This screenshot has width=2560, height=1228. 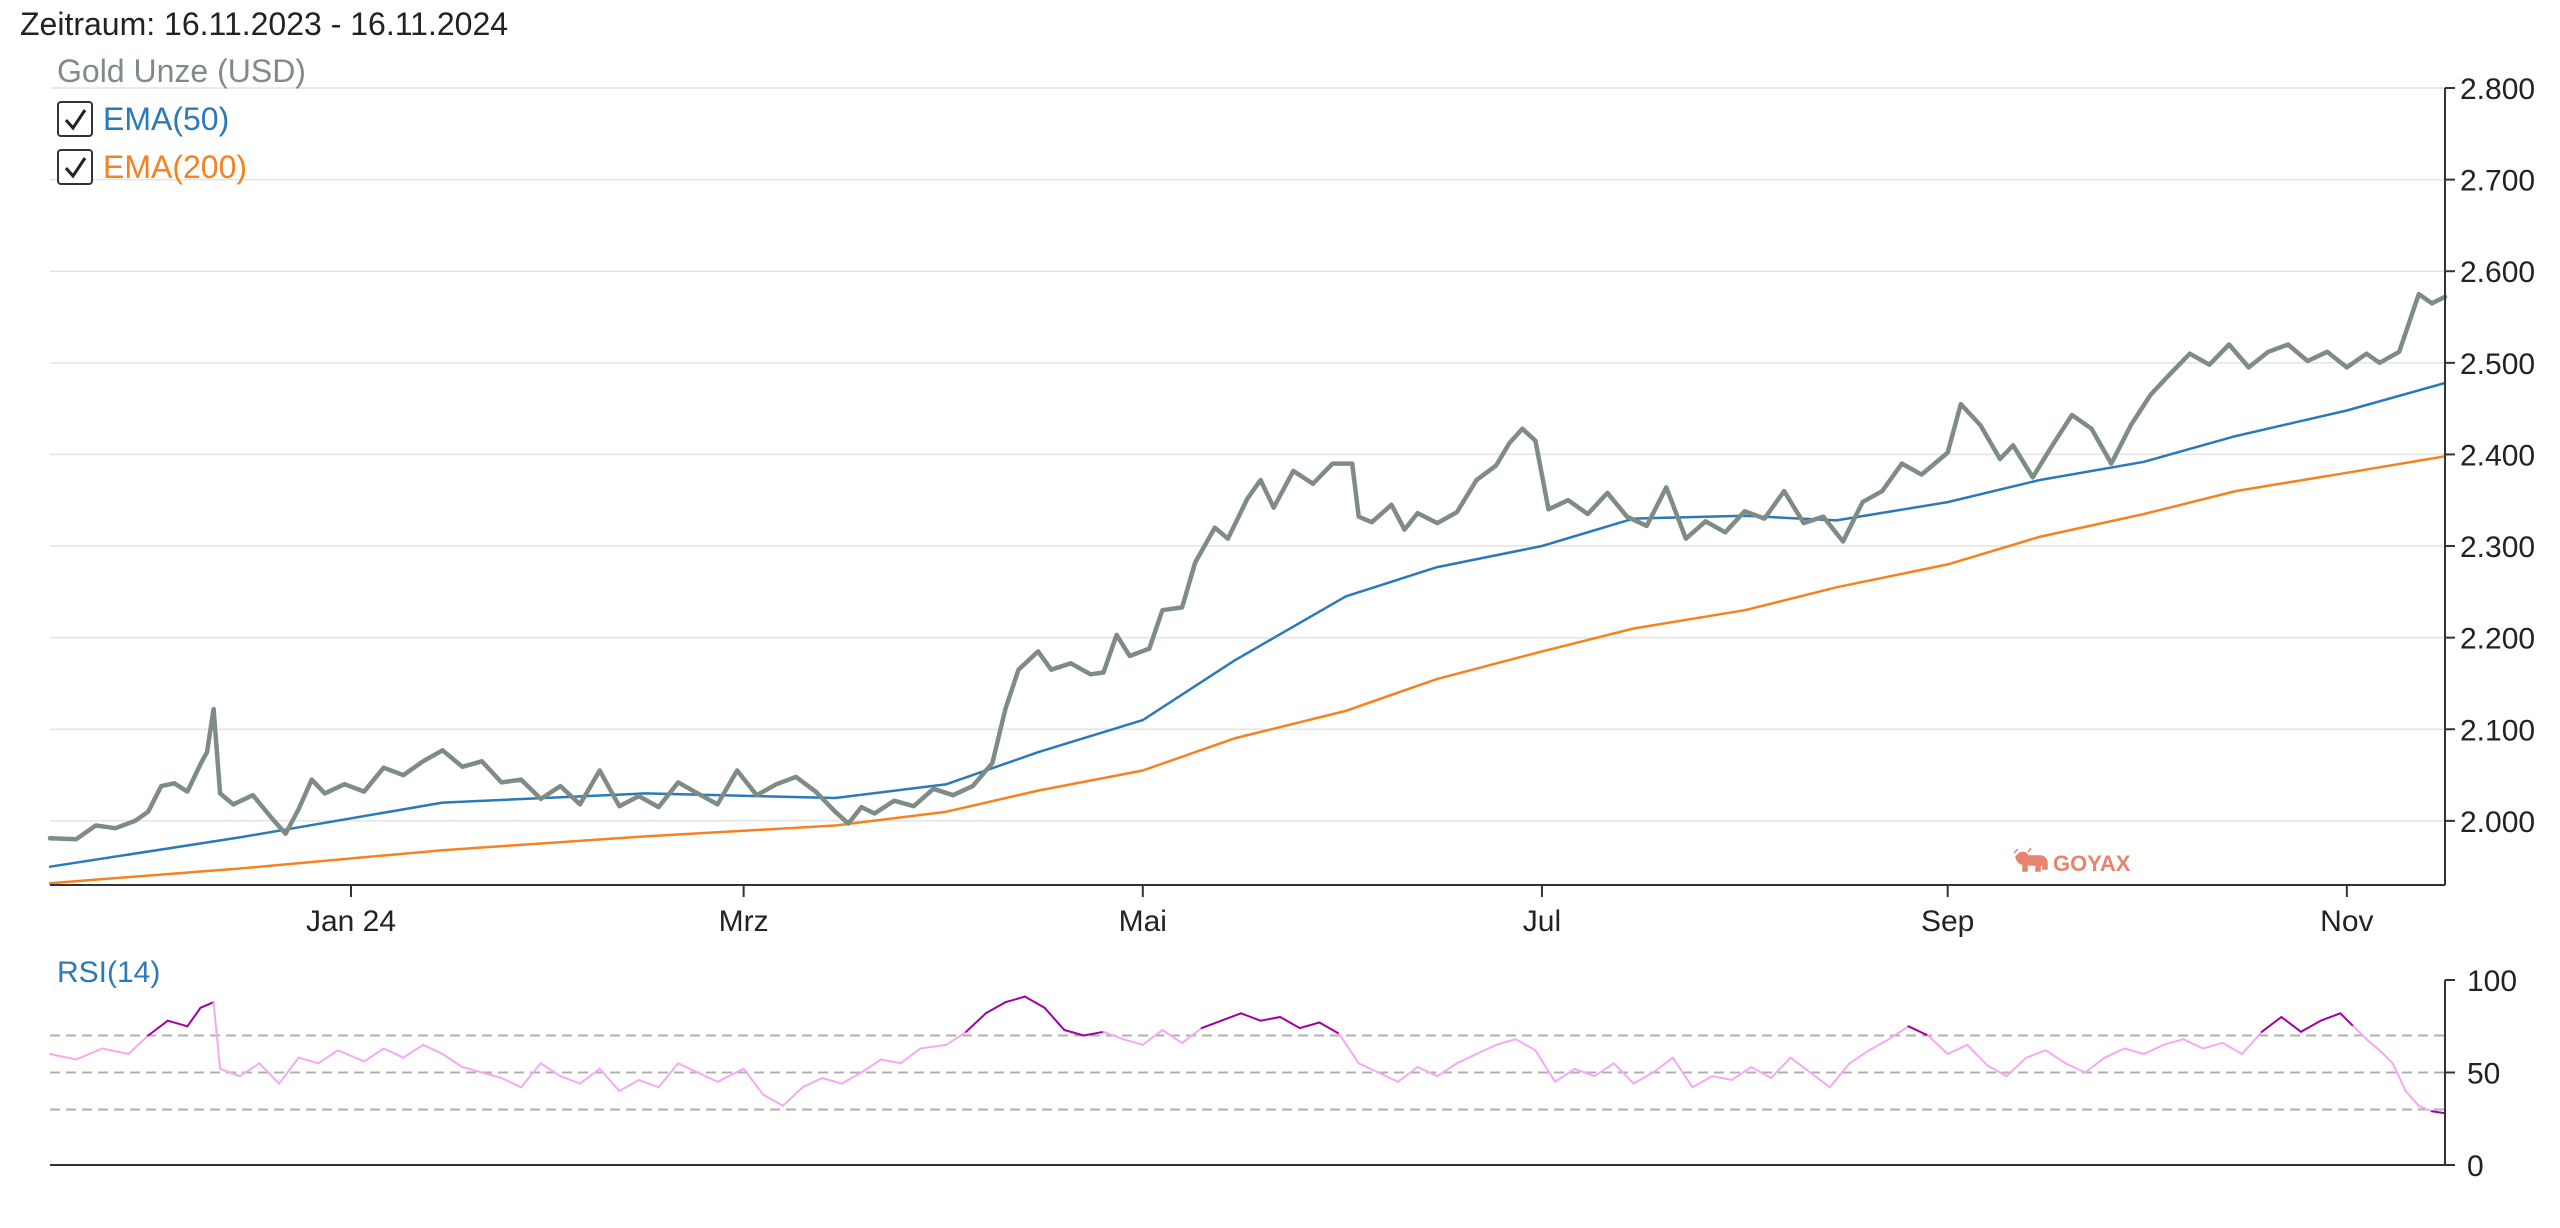 I want to click on y-tick-label: 2.300, so click(x=2497, y=547).